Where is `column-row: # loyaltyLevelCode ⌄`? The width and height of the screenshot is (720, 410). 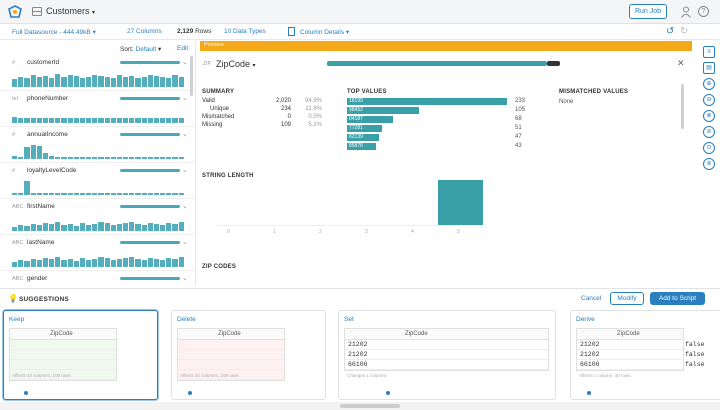 column-row: # loyaltyLevelCode ⌄ is located at coordinates (97, 181).